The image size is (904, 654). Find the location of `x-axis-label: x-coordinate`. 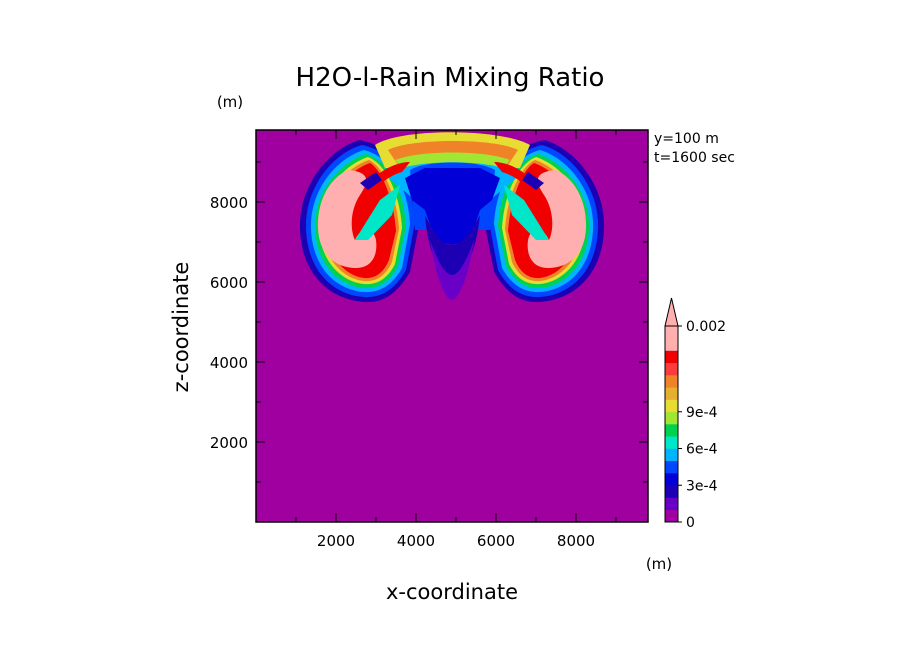

x-axis-label: x-coordinate is located at coordinates (452, 592).